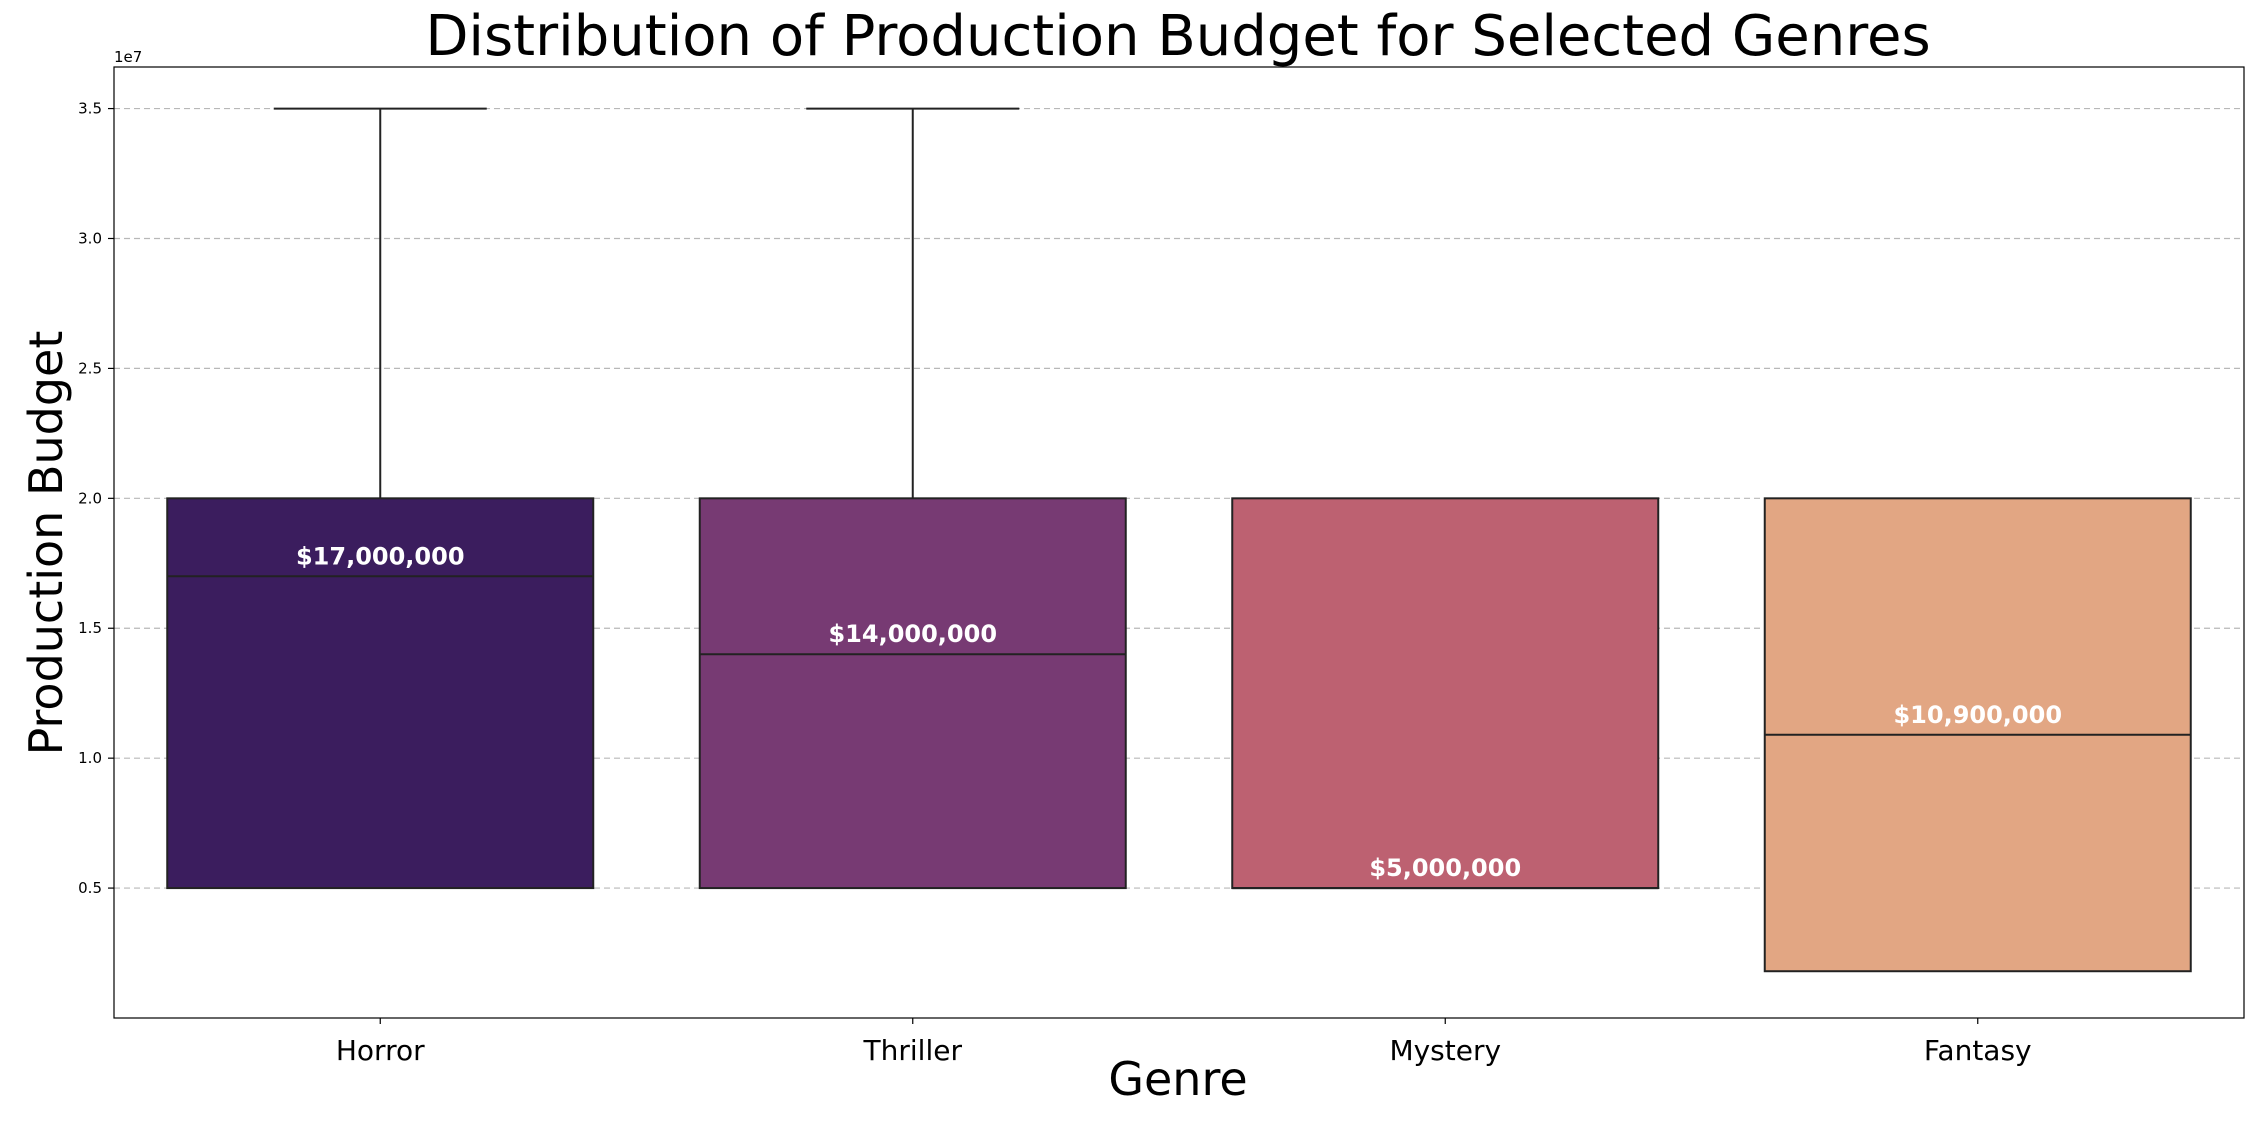 This screenshot has width=2258, height=1130. I want to click on x-tick-label: Fantasy, so click(1978, 1050).